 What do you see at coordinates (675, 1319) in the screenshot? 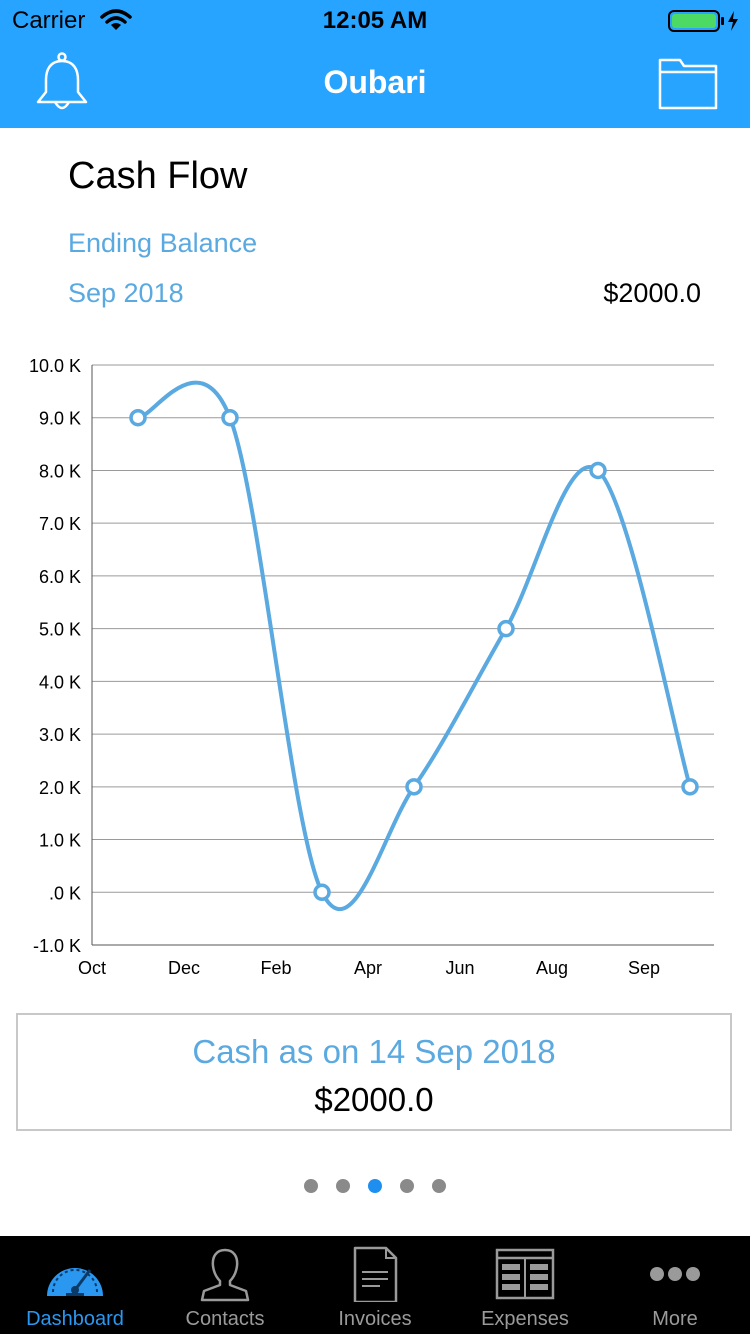
I see `tab-label-more: More` at bounding box center [675, 1319].